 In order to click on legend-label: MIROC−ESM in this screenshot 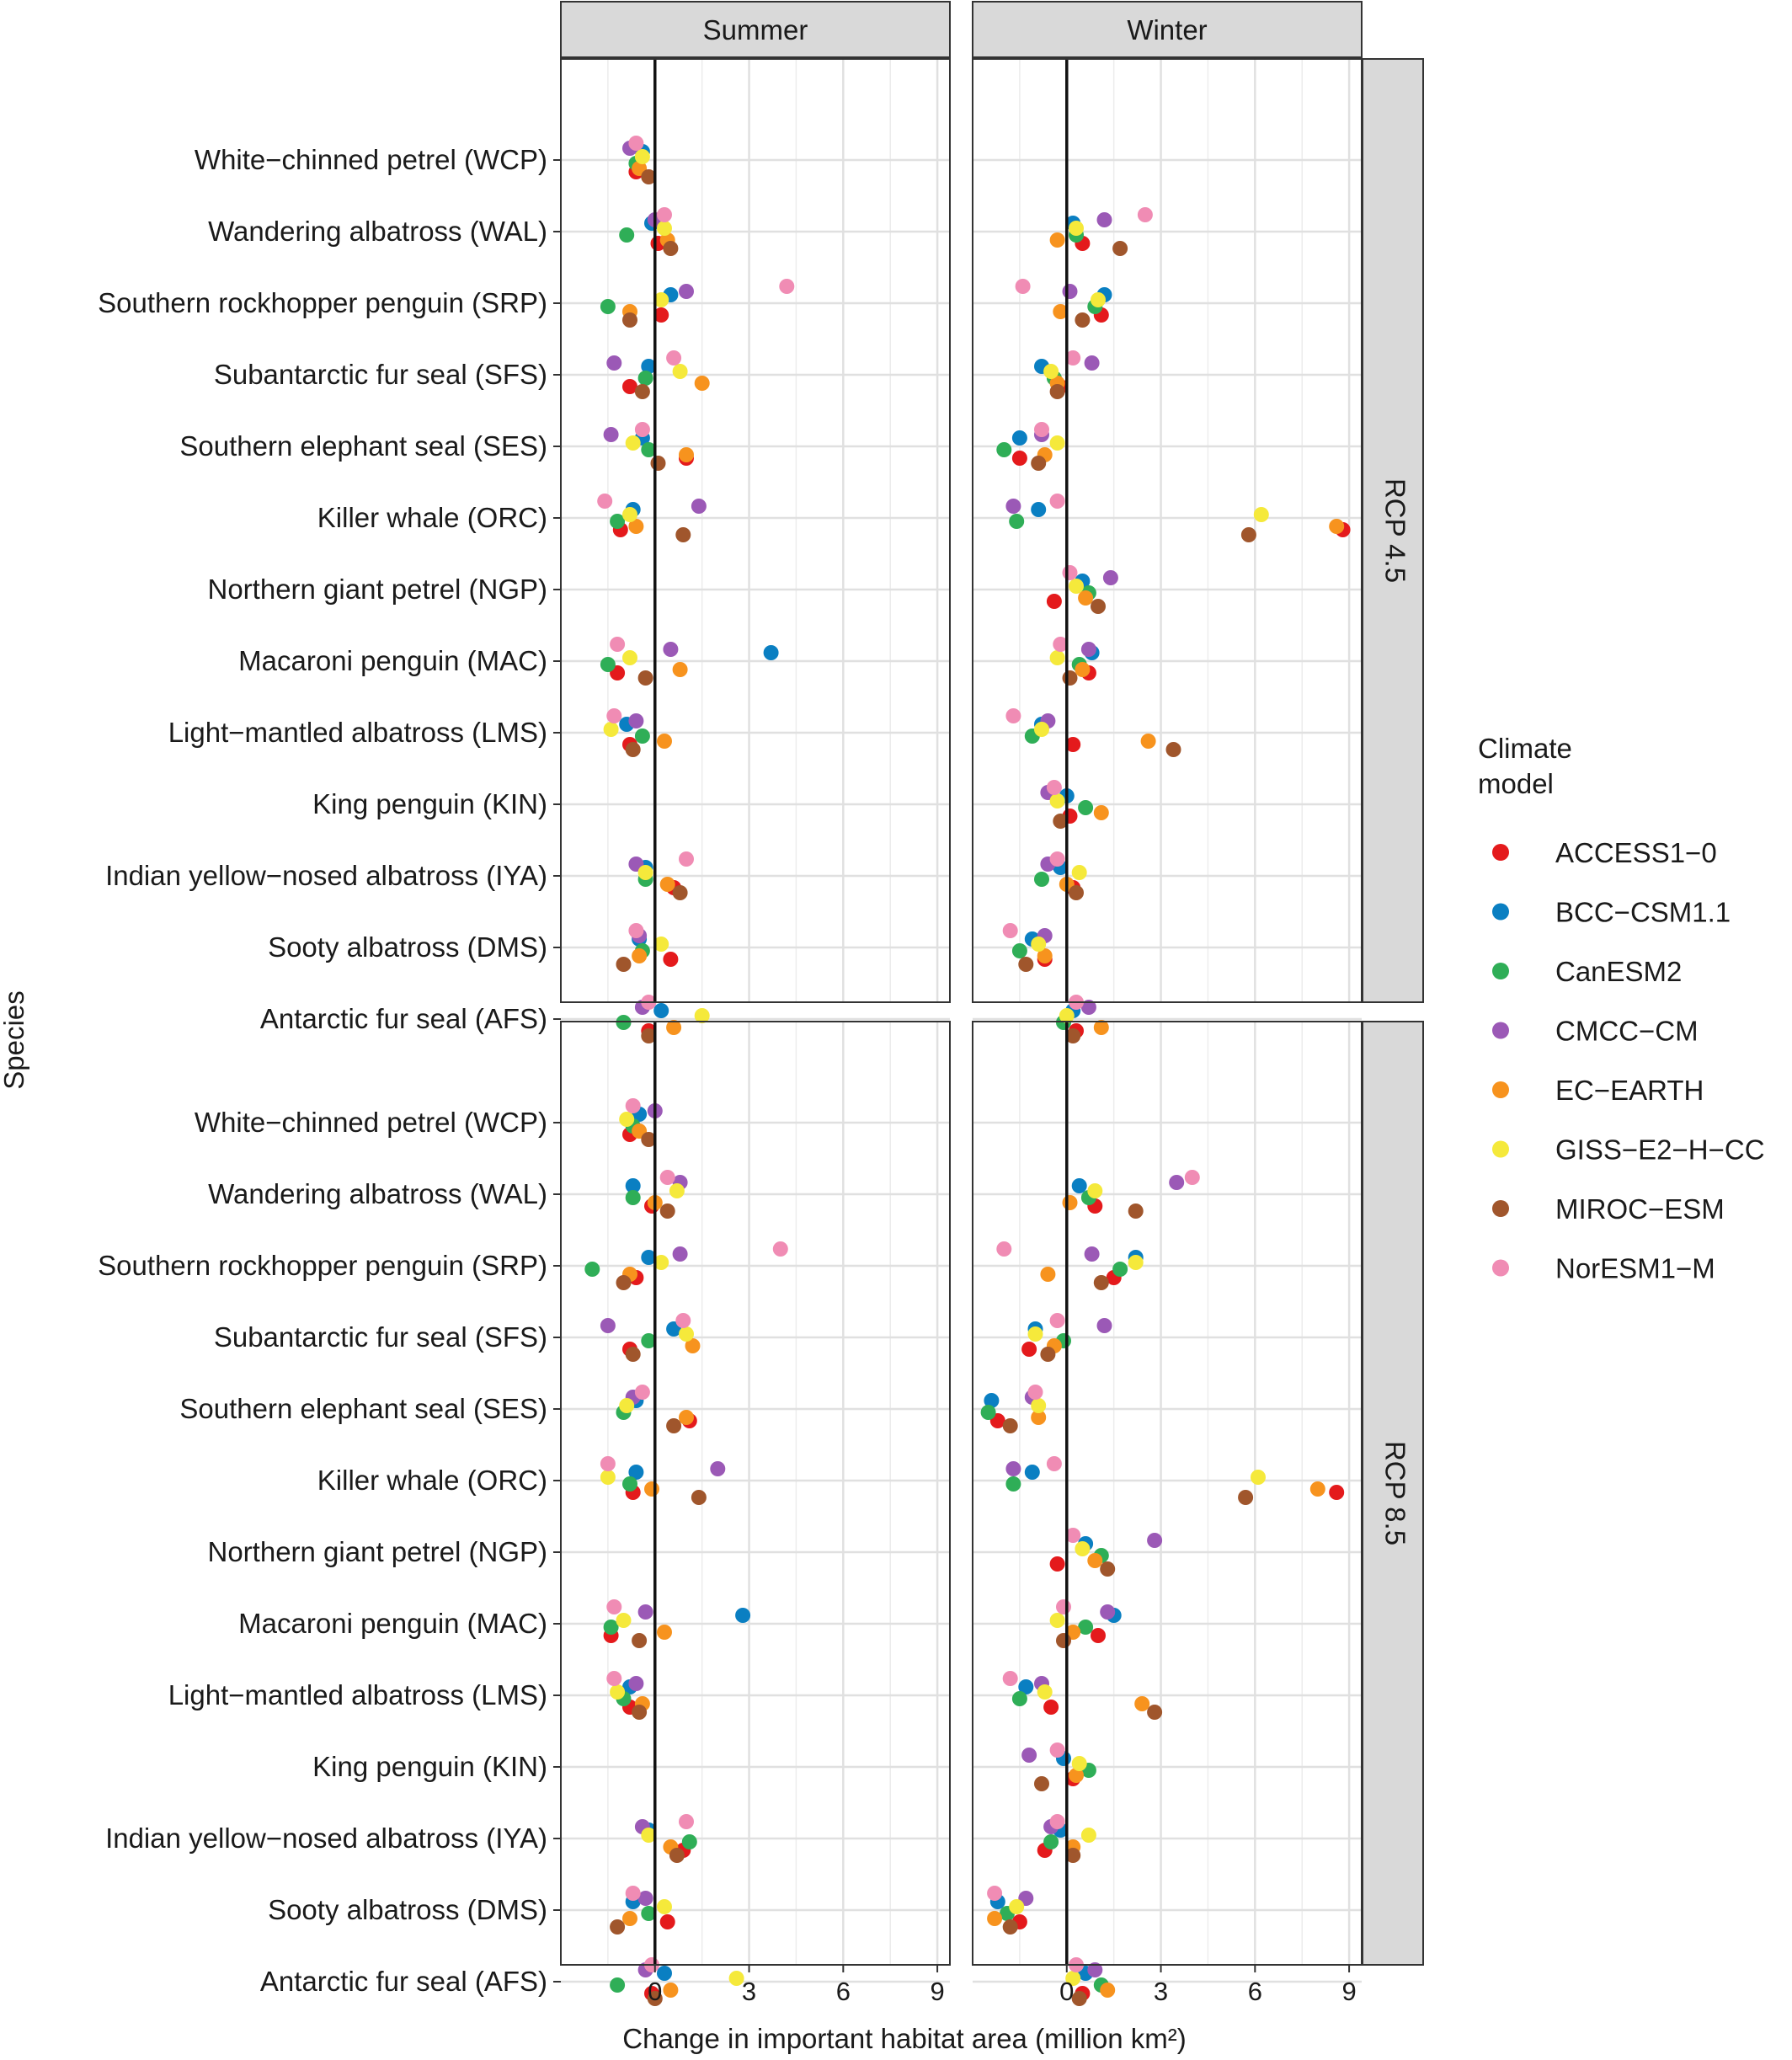, I will do `click(1640, 1209)`.